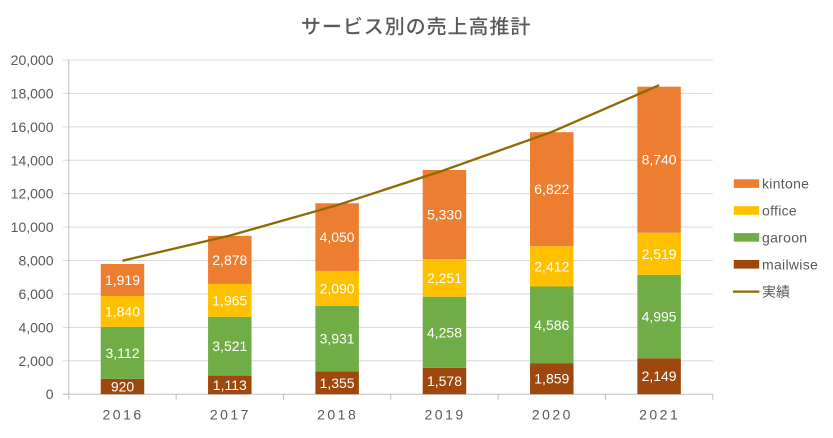 The width and height of the screenshot is (833, 438). What do you see at coordinates (551, 266) in the screenshot?
I see `svg-text: 2,412` at bounding box center [551, 266].